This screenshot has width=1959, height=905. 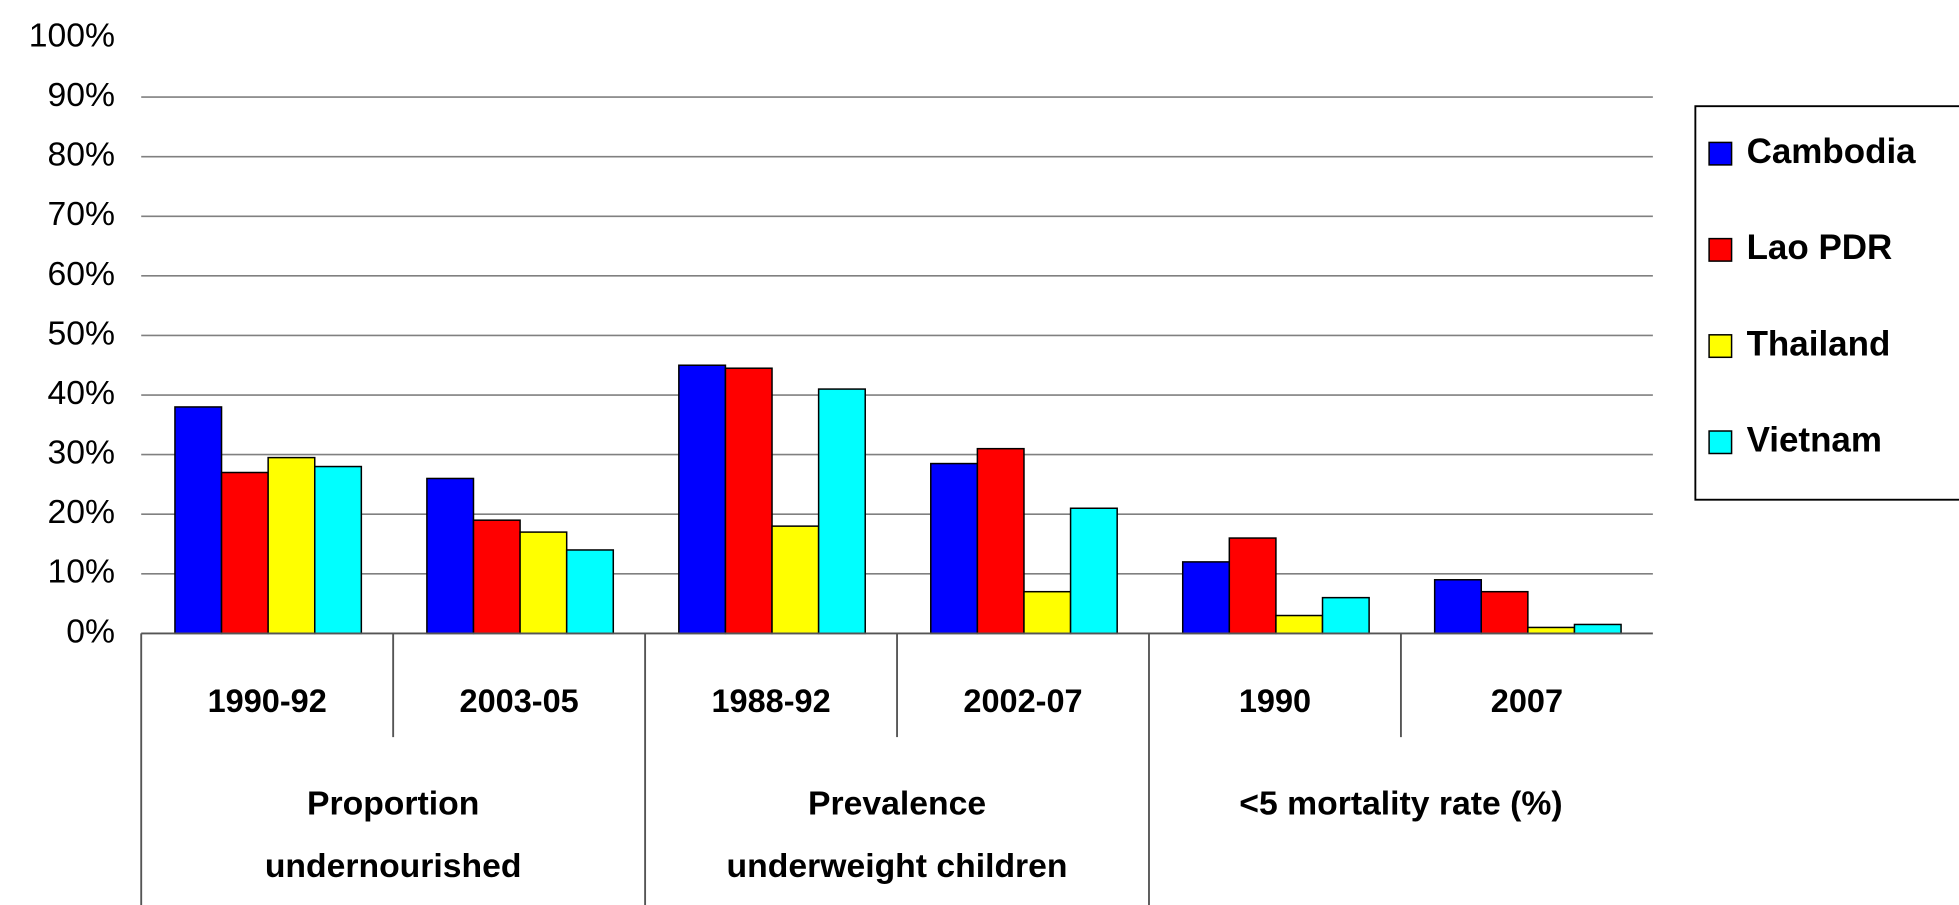 I want to click on x-tick-label: 2007, so click(x=1527, y=701).